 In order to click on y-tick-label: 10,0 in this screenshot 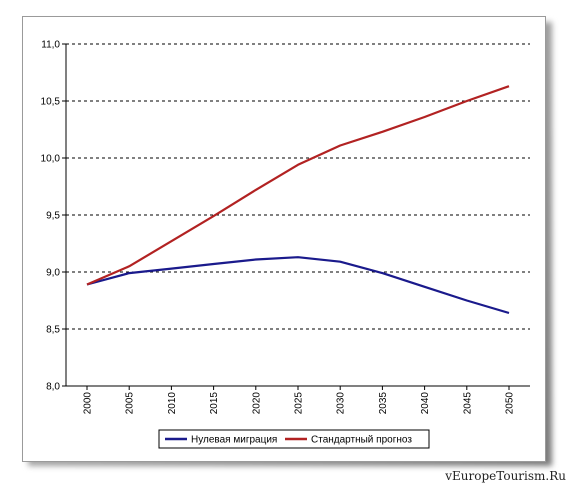, I will do `click(51, 159)`.